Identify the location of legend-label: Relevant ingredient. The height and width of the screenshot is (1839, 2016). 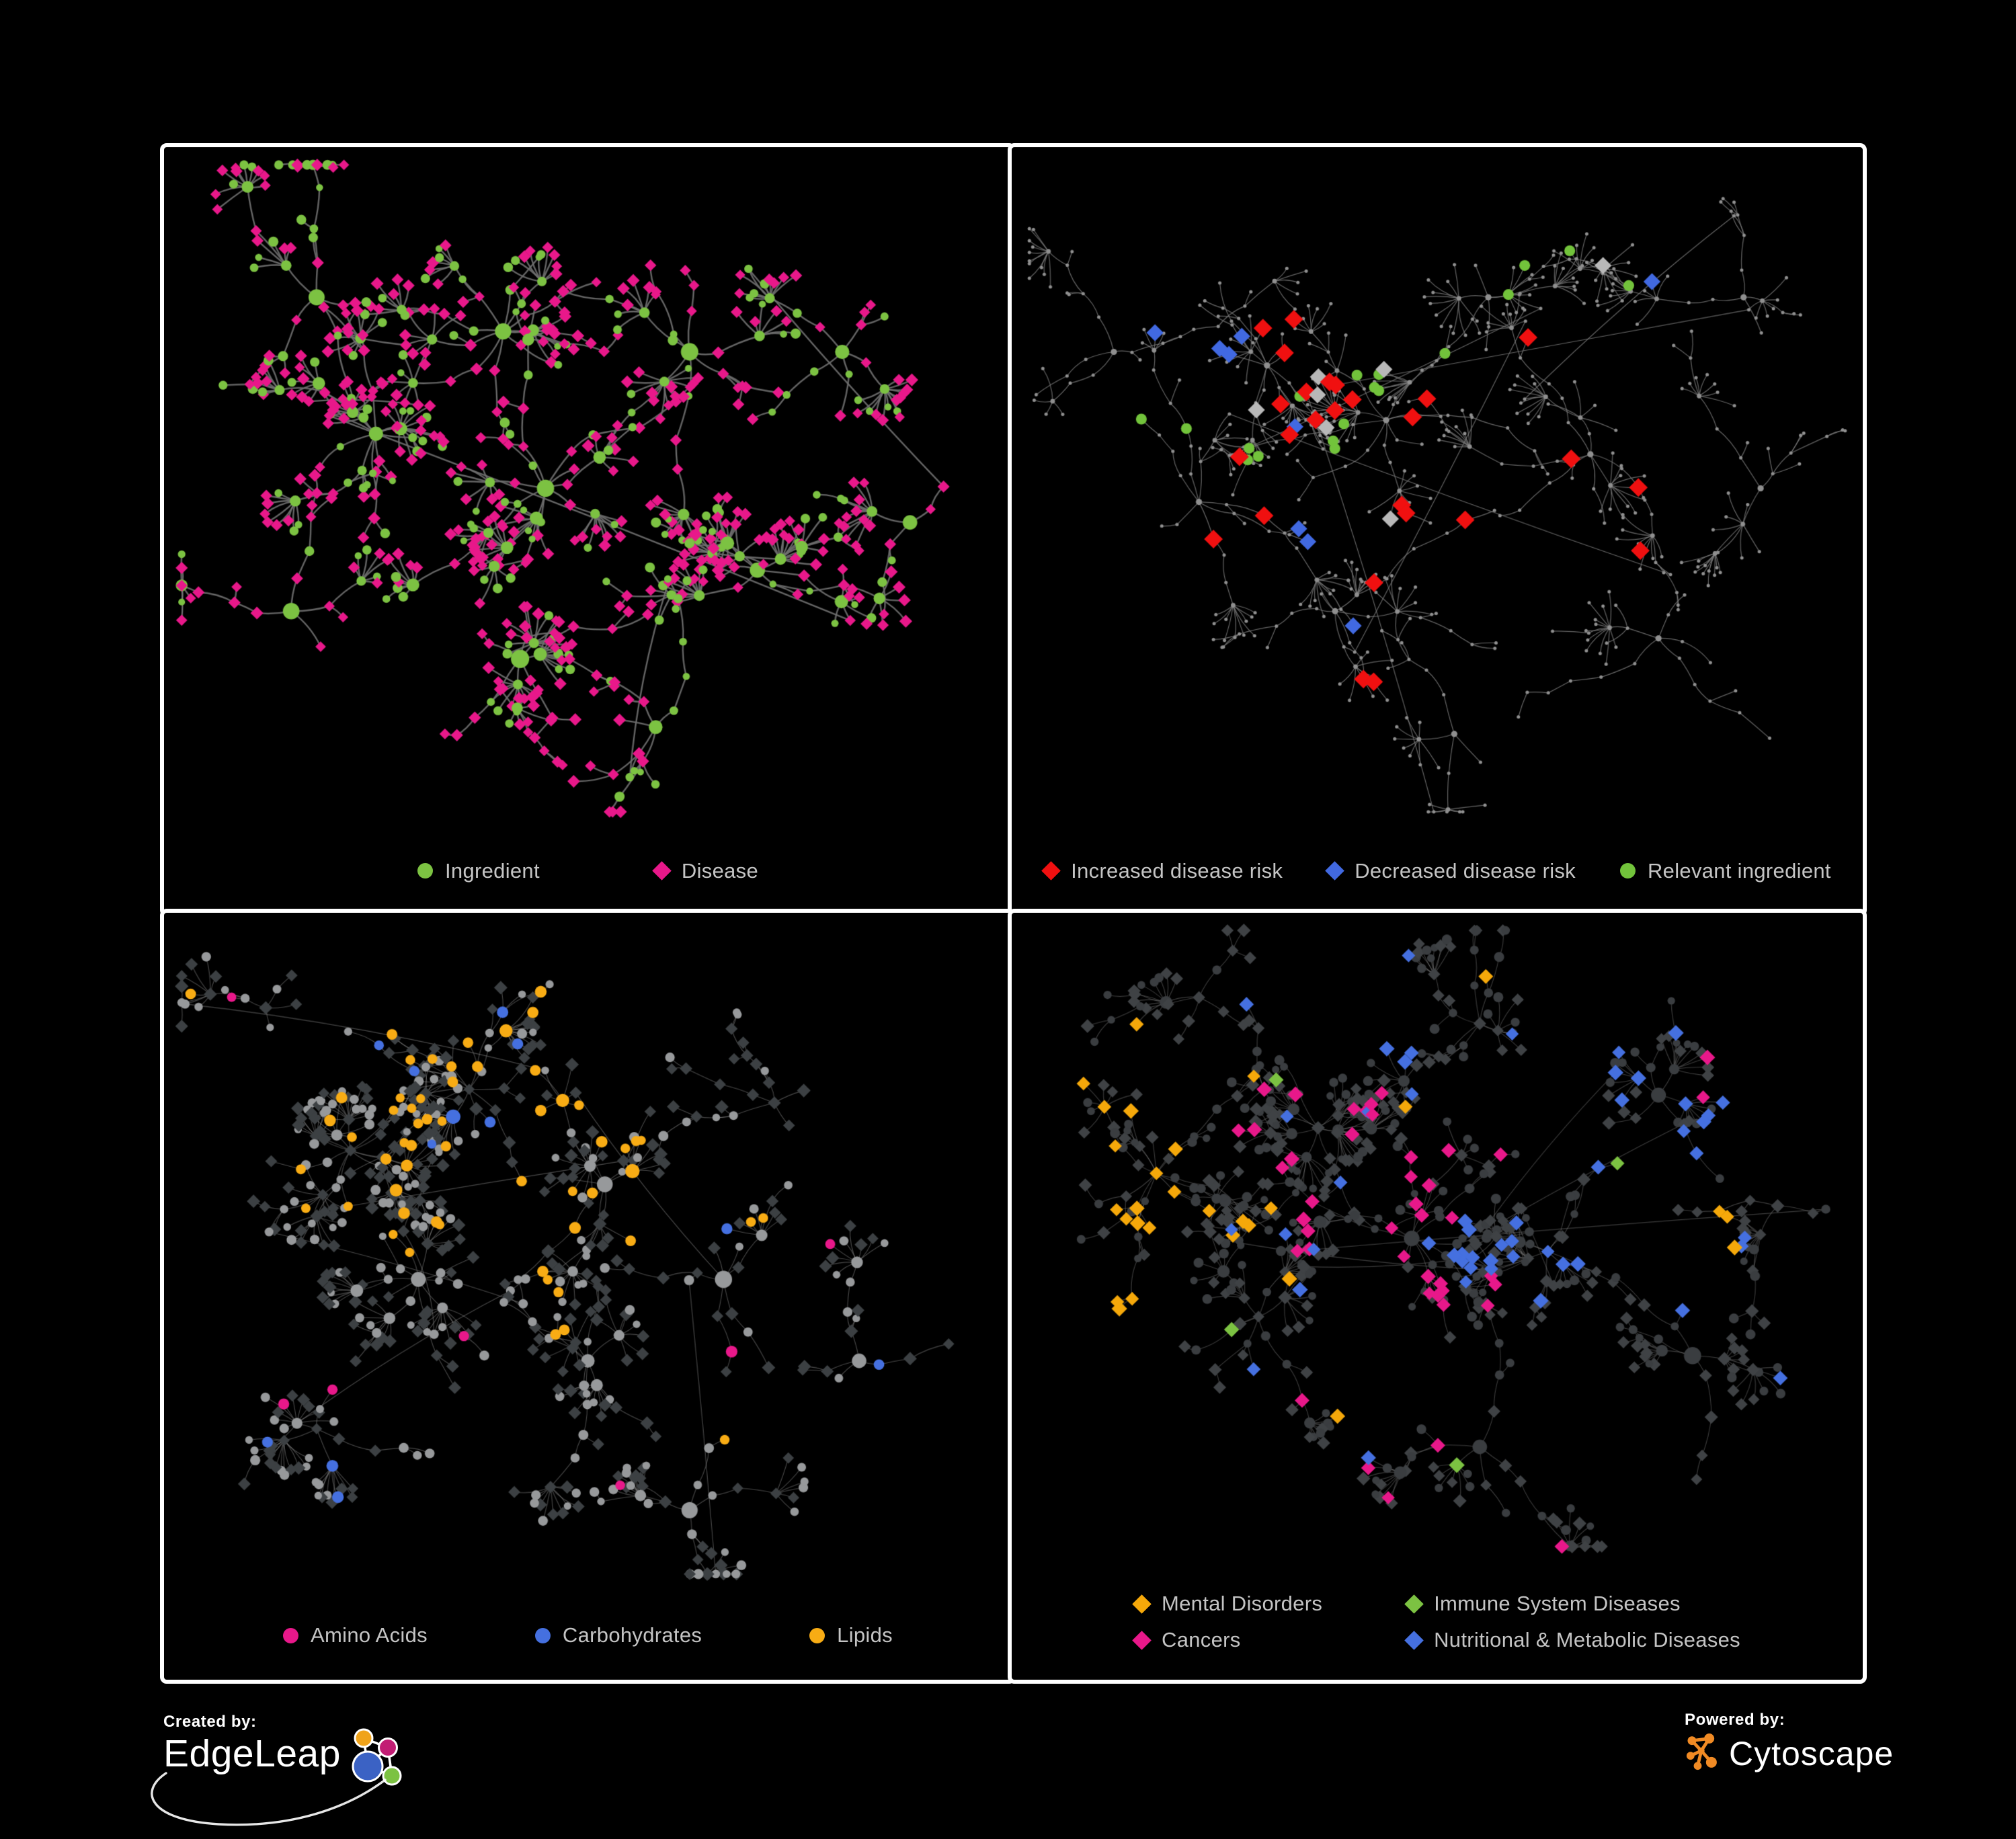
(1739, 870).